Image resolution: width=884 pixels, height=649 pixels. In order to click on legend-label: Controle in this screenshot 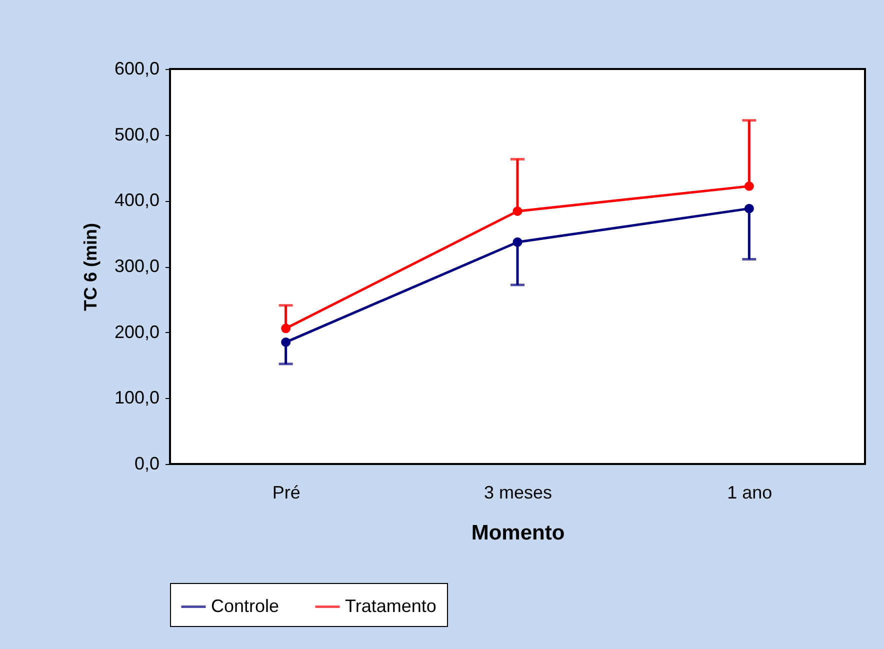, I will do `click(245, 606)`.